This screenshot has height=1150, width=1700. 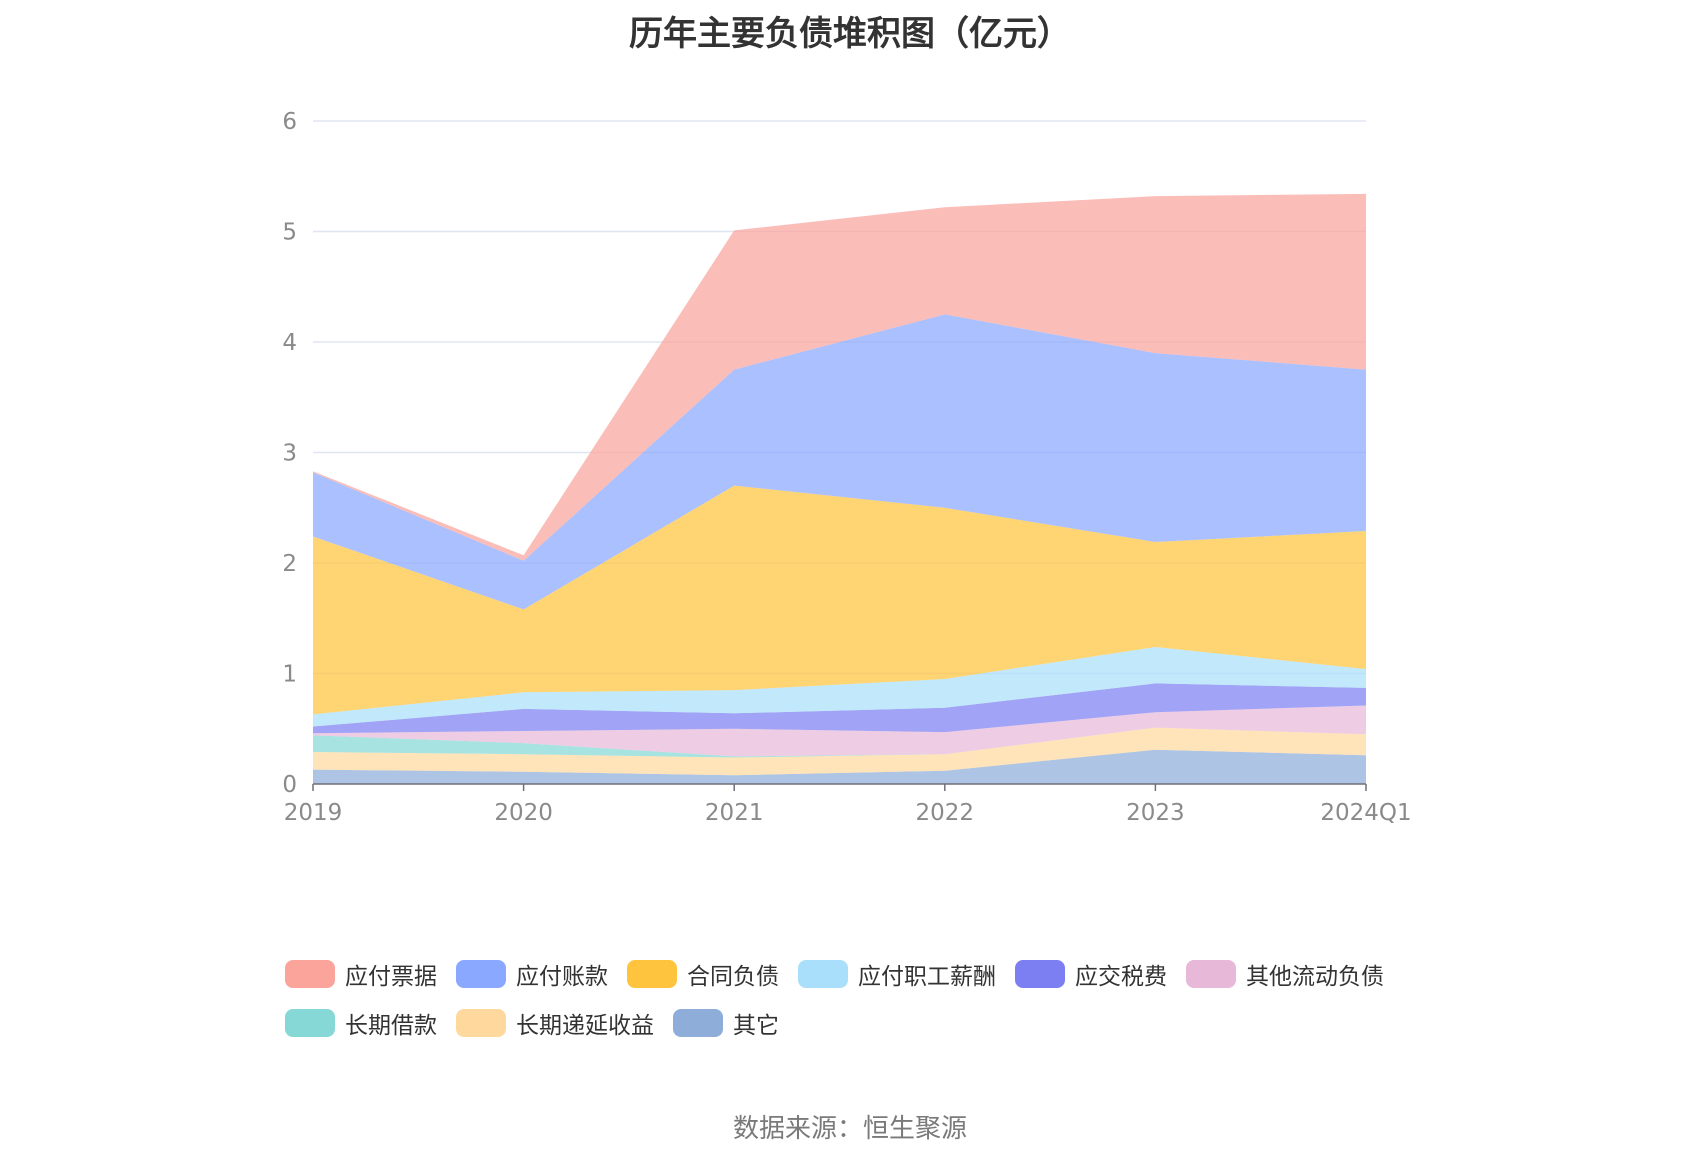 I want to click on legend-label: 其他流动负债, so click(x=1315, y=977).